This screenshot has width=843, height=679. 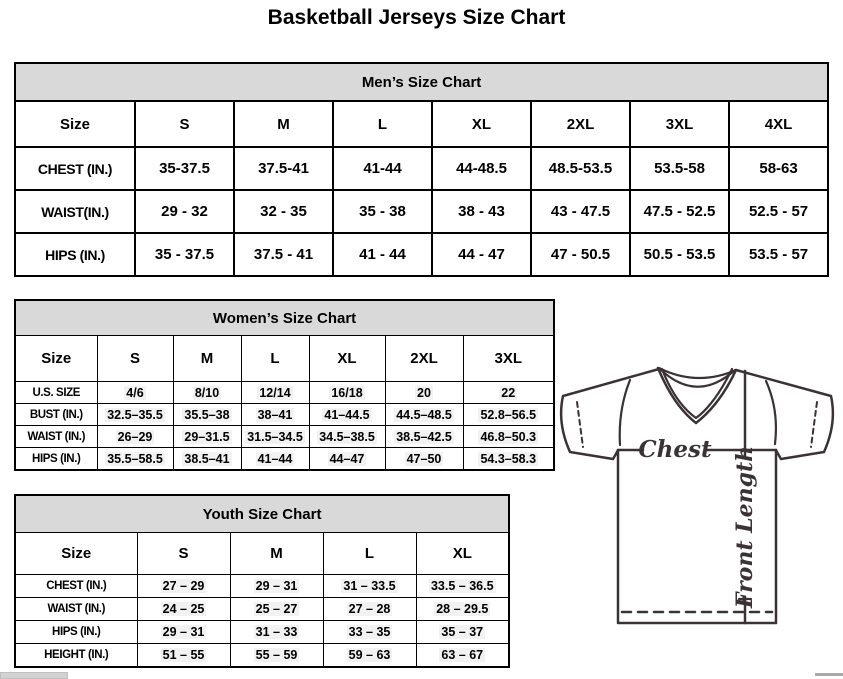 What do you see at coordinates (135, 459) in the screenshot?
I see `size-value-cell: 35.5–58.5` at bounding box center [135, 459].